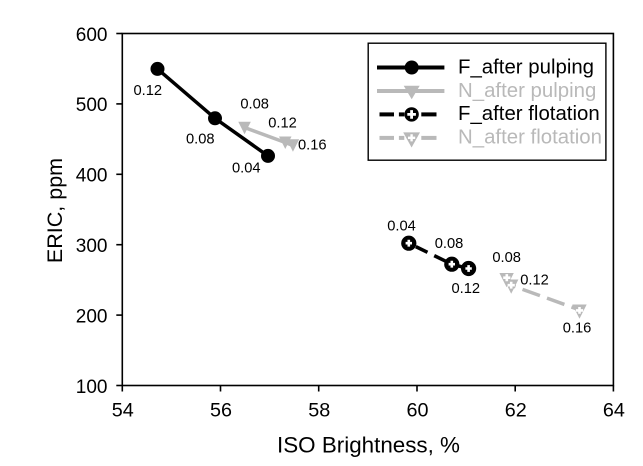  I want to click on svg-text: ISO Brightness, %, so click(368, 445).